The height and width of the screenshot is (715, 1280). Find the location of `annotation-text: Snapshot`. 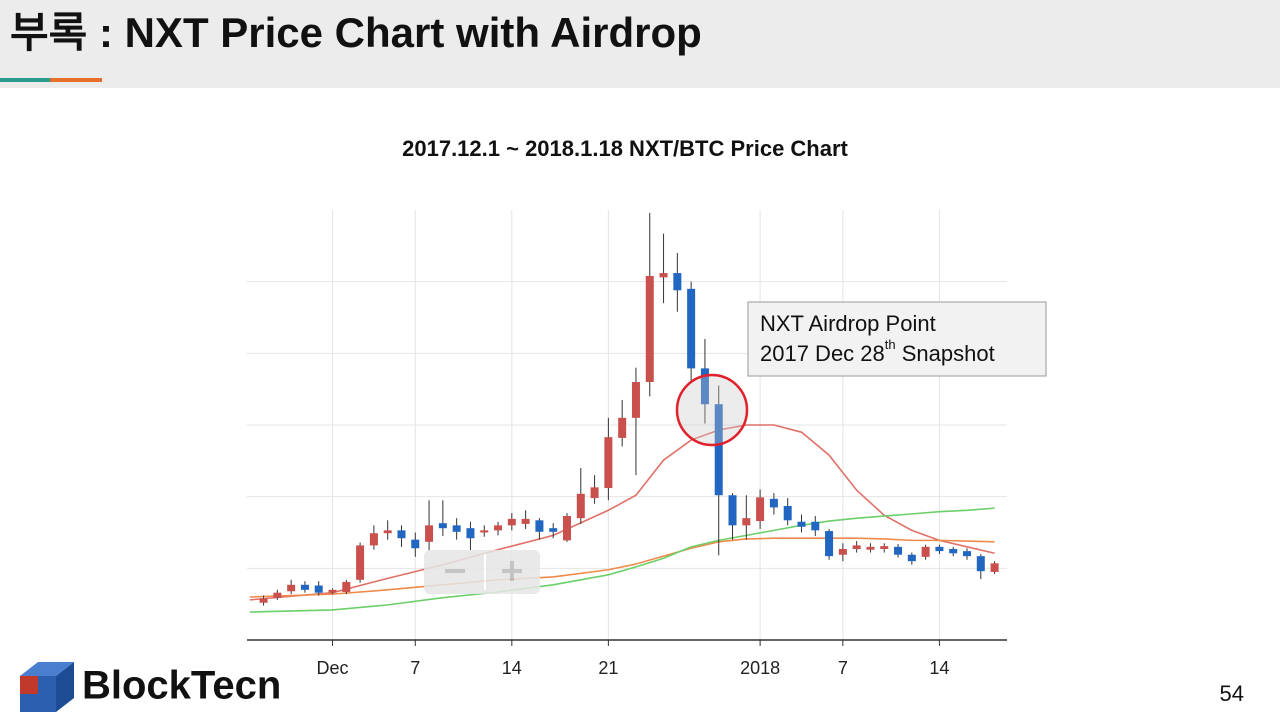

annotation-text: Snapshot is located at coordinates (945, 353).